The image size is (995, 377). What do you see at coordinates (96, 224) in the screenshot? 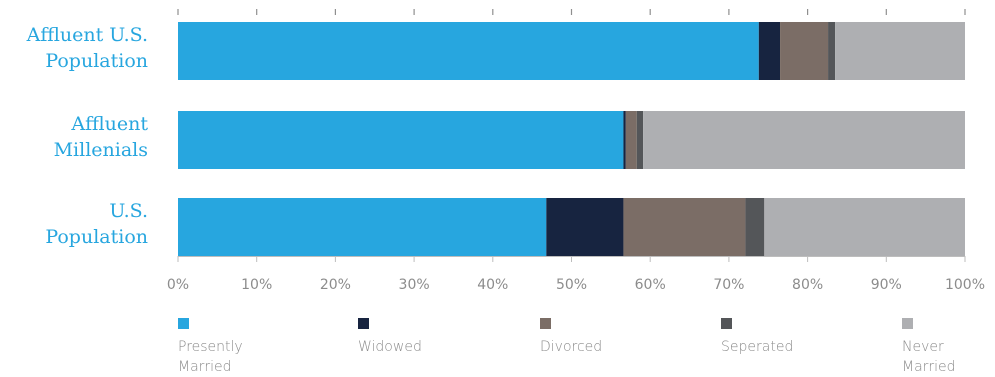
I see `category-label: U.S. Population` at bounding box center [96, 224].